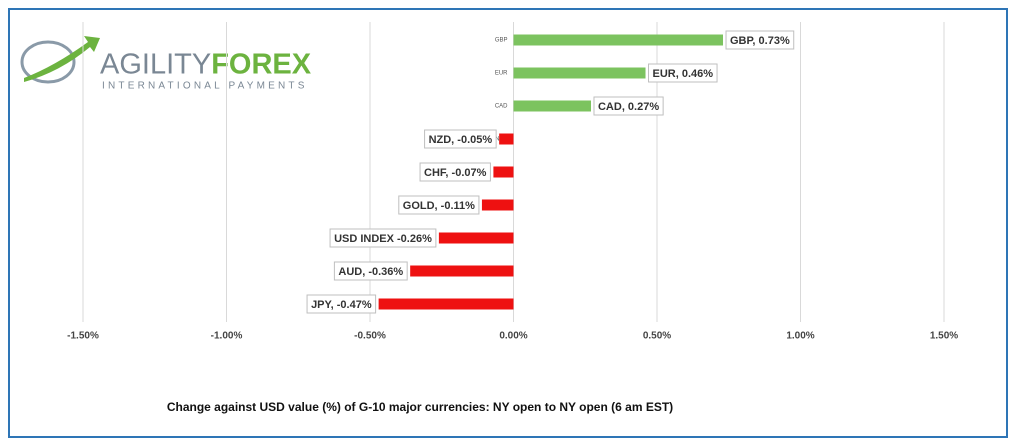 Image resolution: width=1024 pixels, height=448 pixels. I want to click on data-label: CAD, 0.27%, so click(628, 107).